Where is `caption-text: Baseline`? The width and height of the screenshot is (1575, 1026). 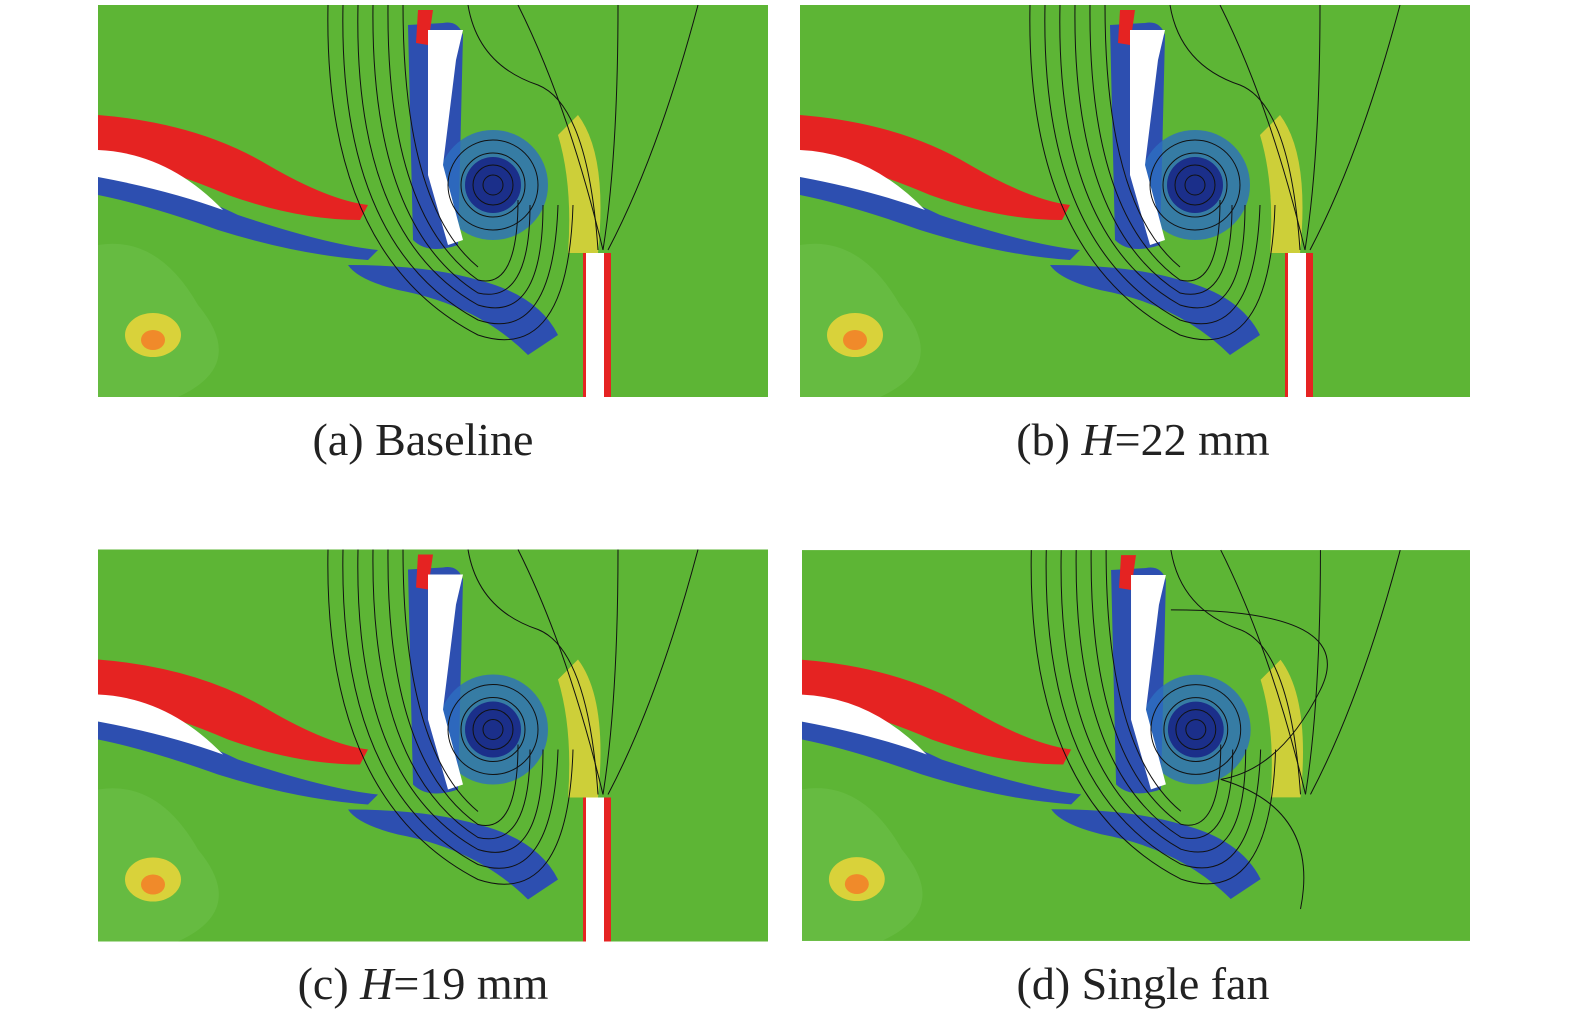
caption-text: Baseline is located at coordinates (454, 439).